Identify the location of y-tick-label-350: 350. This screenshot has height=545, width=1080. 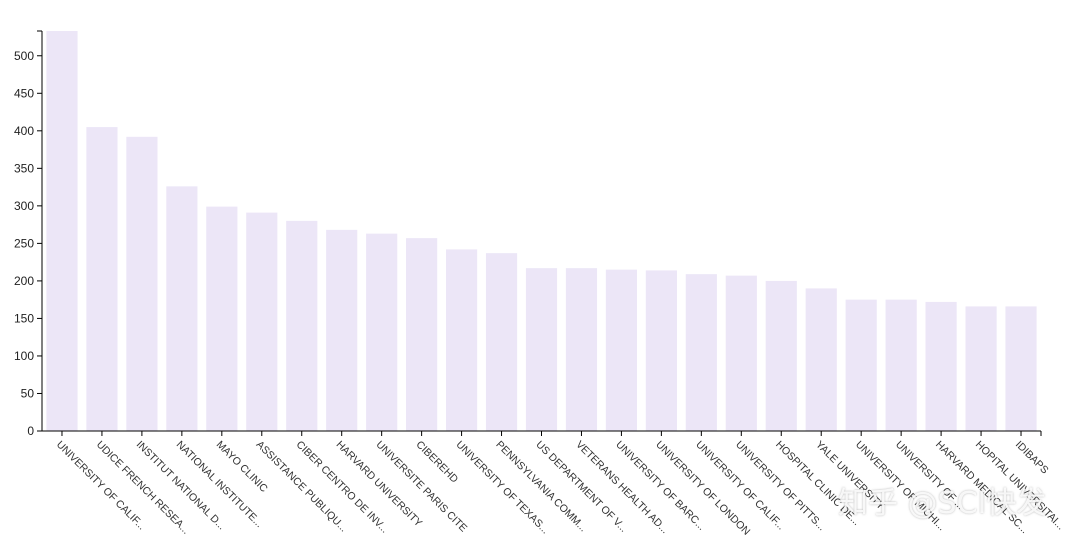
(24, 168).